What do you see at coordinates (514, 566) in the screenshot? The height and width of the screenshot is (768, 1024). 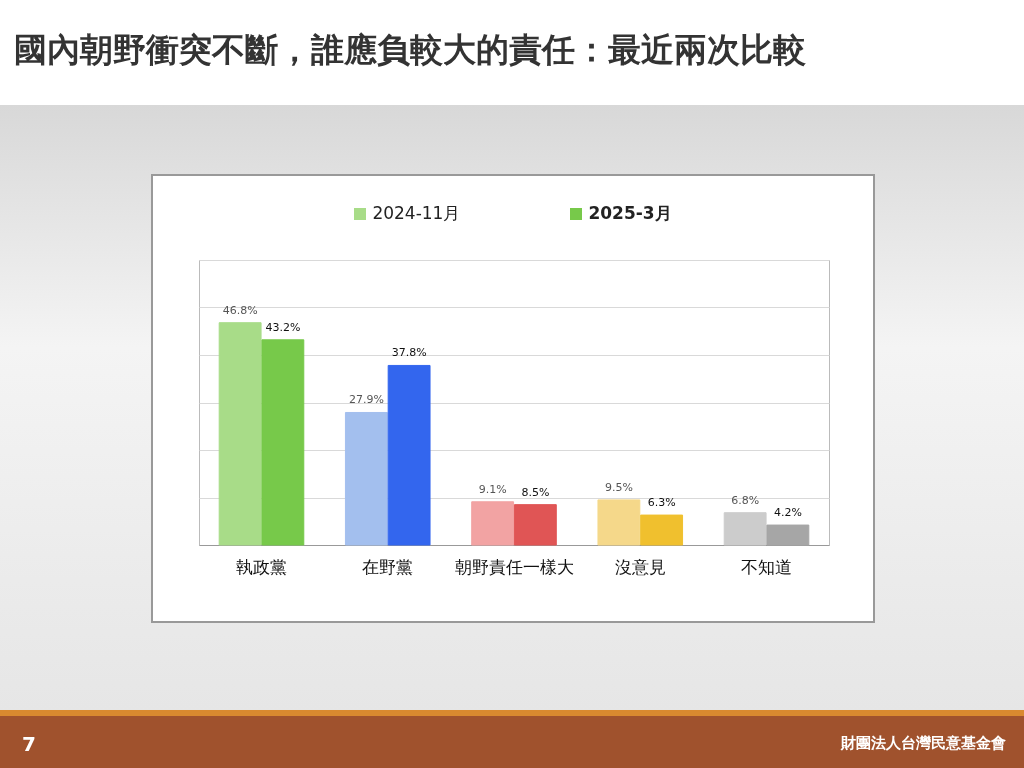 I see `x-tick-label: 朝野責任一樣大` at bounding box center [514, 566].